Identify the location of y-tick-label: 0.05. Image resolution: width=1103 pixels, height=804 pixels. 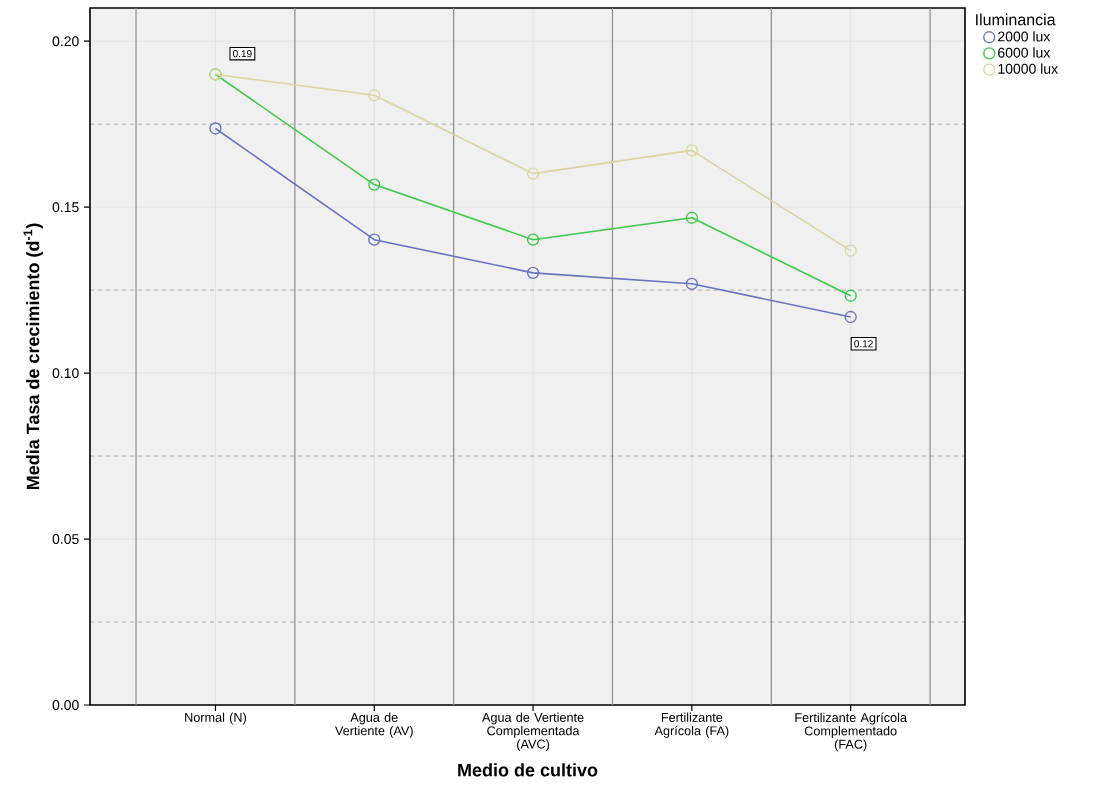
(65, 539).